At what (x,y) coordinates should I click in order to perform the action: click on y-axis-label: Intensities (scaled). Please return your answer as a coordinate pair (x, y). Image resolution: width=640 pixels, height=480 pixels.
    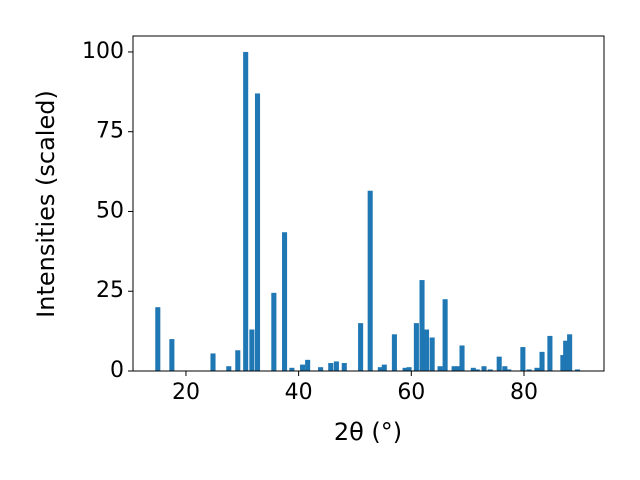
    Looking at the image, I should click on (46, 204).